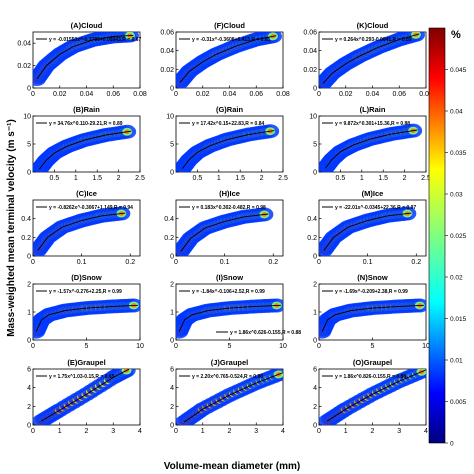 The height and width of the screenshot is (474, 474). What do you see at coordinates (373, 40) in the screenshot?
I see `equation-label: y = 0.264x^0.293-0.0641,R = 0.89` at bounding box center [373, 40].